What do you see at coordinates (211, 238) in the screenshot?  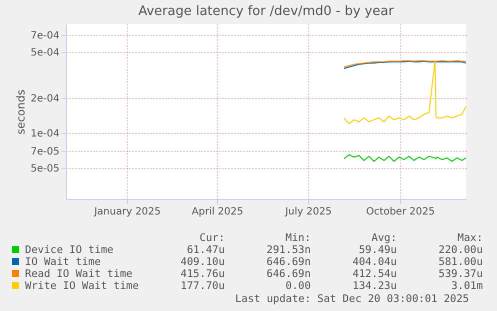 I see `text: Cur:` at bounding box center [211, 238].